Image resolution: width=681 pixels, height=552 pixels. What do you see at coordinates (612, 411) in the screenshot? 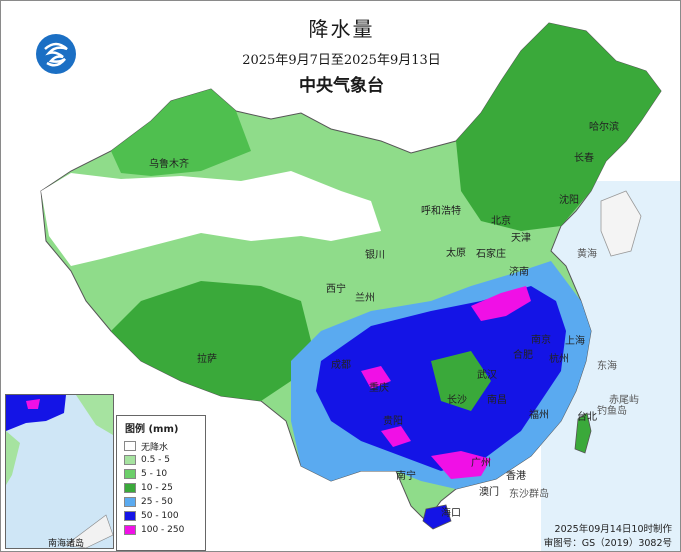
I see `ocean-label: 钓鱼岛` at bounding box center [612, 411].